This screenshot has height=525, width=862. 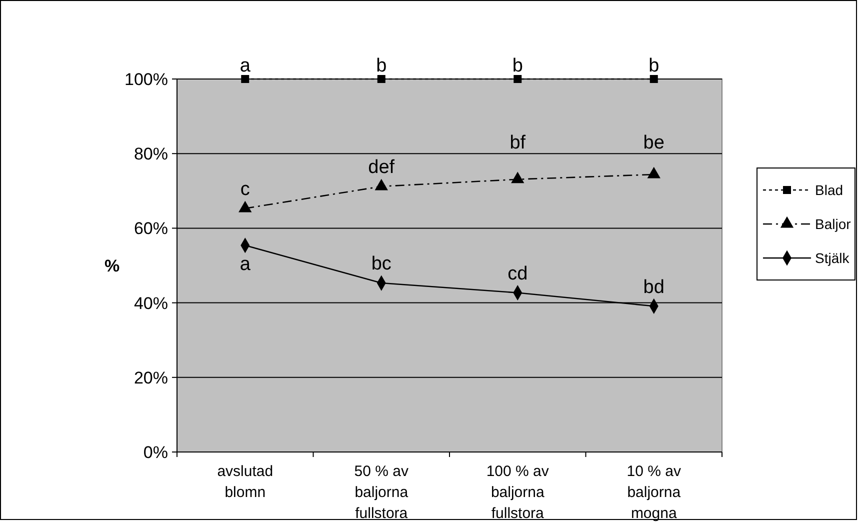 I want to click on y-axis-title: %, so click(x=112, y=266).